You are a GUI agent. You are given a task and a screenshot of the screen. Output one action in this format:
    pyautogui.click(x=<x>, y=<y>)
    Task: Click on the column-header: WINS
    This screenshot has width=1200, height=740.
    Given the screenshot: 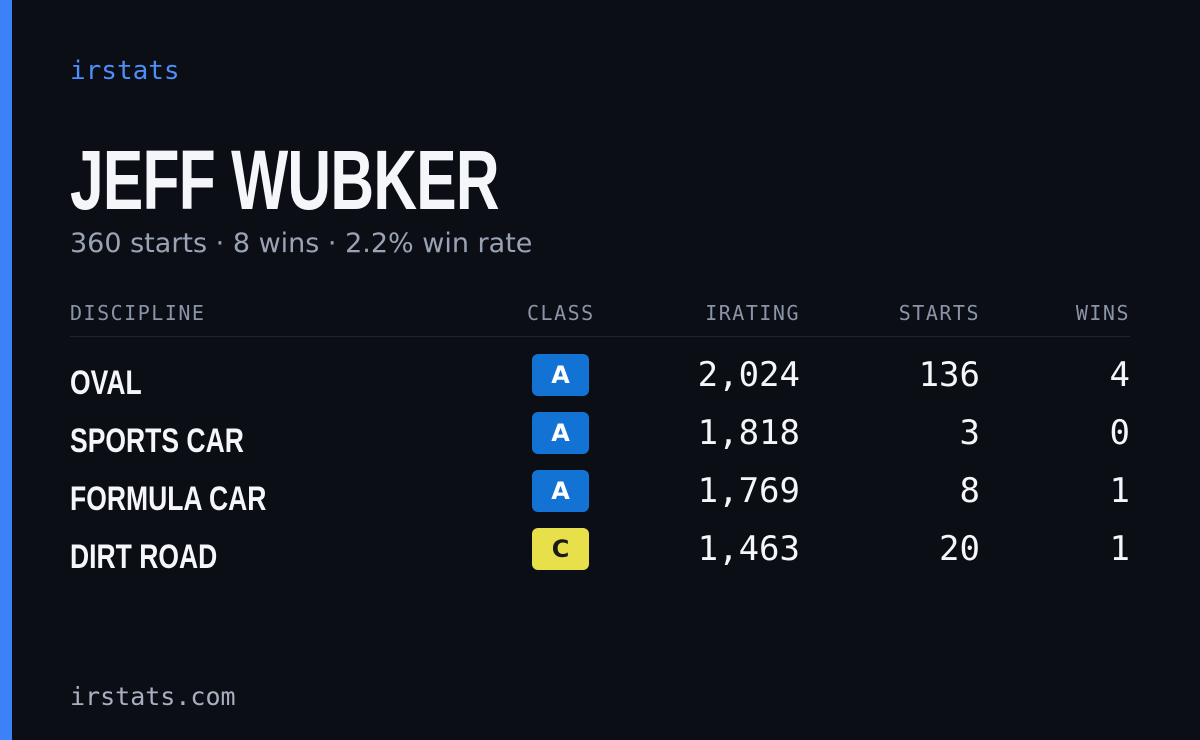 What is the action you would take?
    pyautogui.click(x=1102, y=313)
    